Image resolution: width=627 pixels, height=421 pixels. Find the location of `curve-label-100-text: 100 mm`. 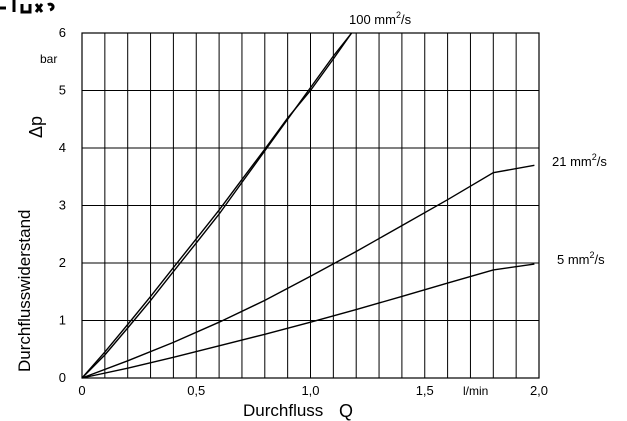

curve-label-100-text: 100 mm is located at coordinates (372, 19).